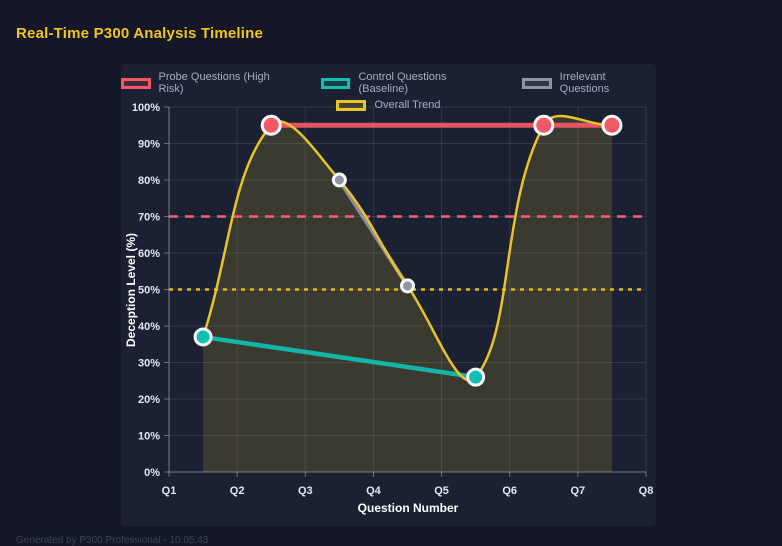  I want to click on x-axis-title: Question Number, so click(408, 508).